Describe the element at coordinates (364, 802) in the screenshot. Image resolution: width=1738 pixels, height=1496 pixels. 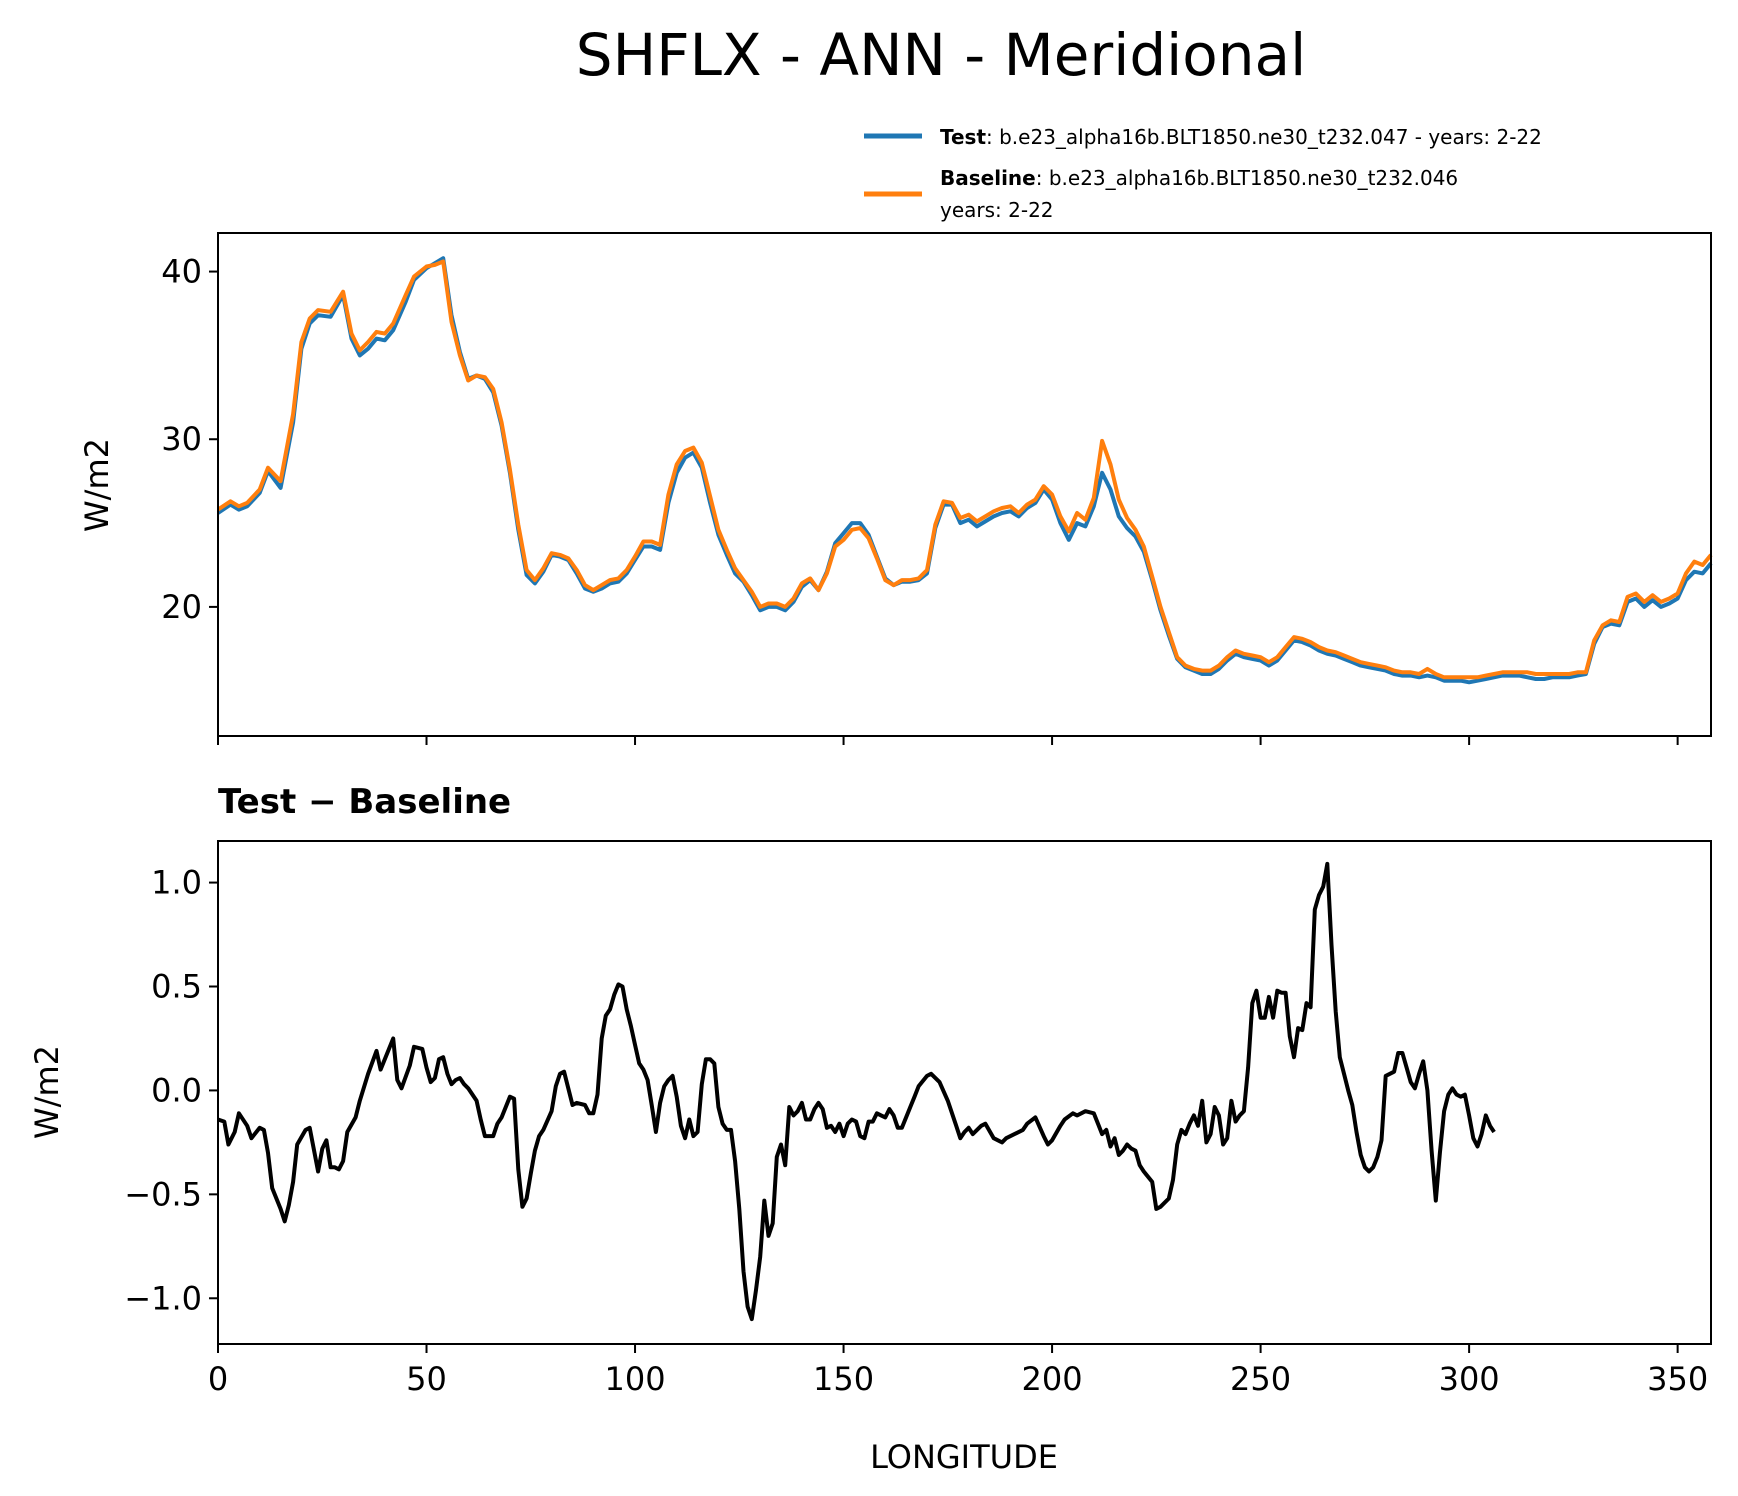
I see `bottom-panel-title: Test − Baseline` at that location.